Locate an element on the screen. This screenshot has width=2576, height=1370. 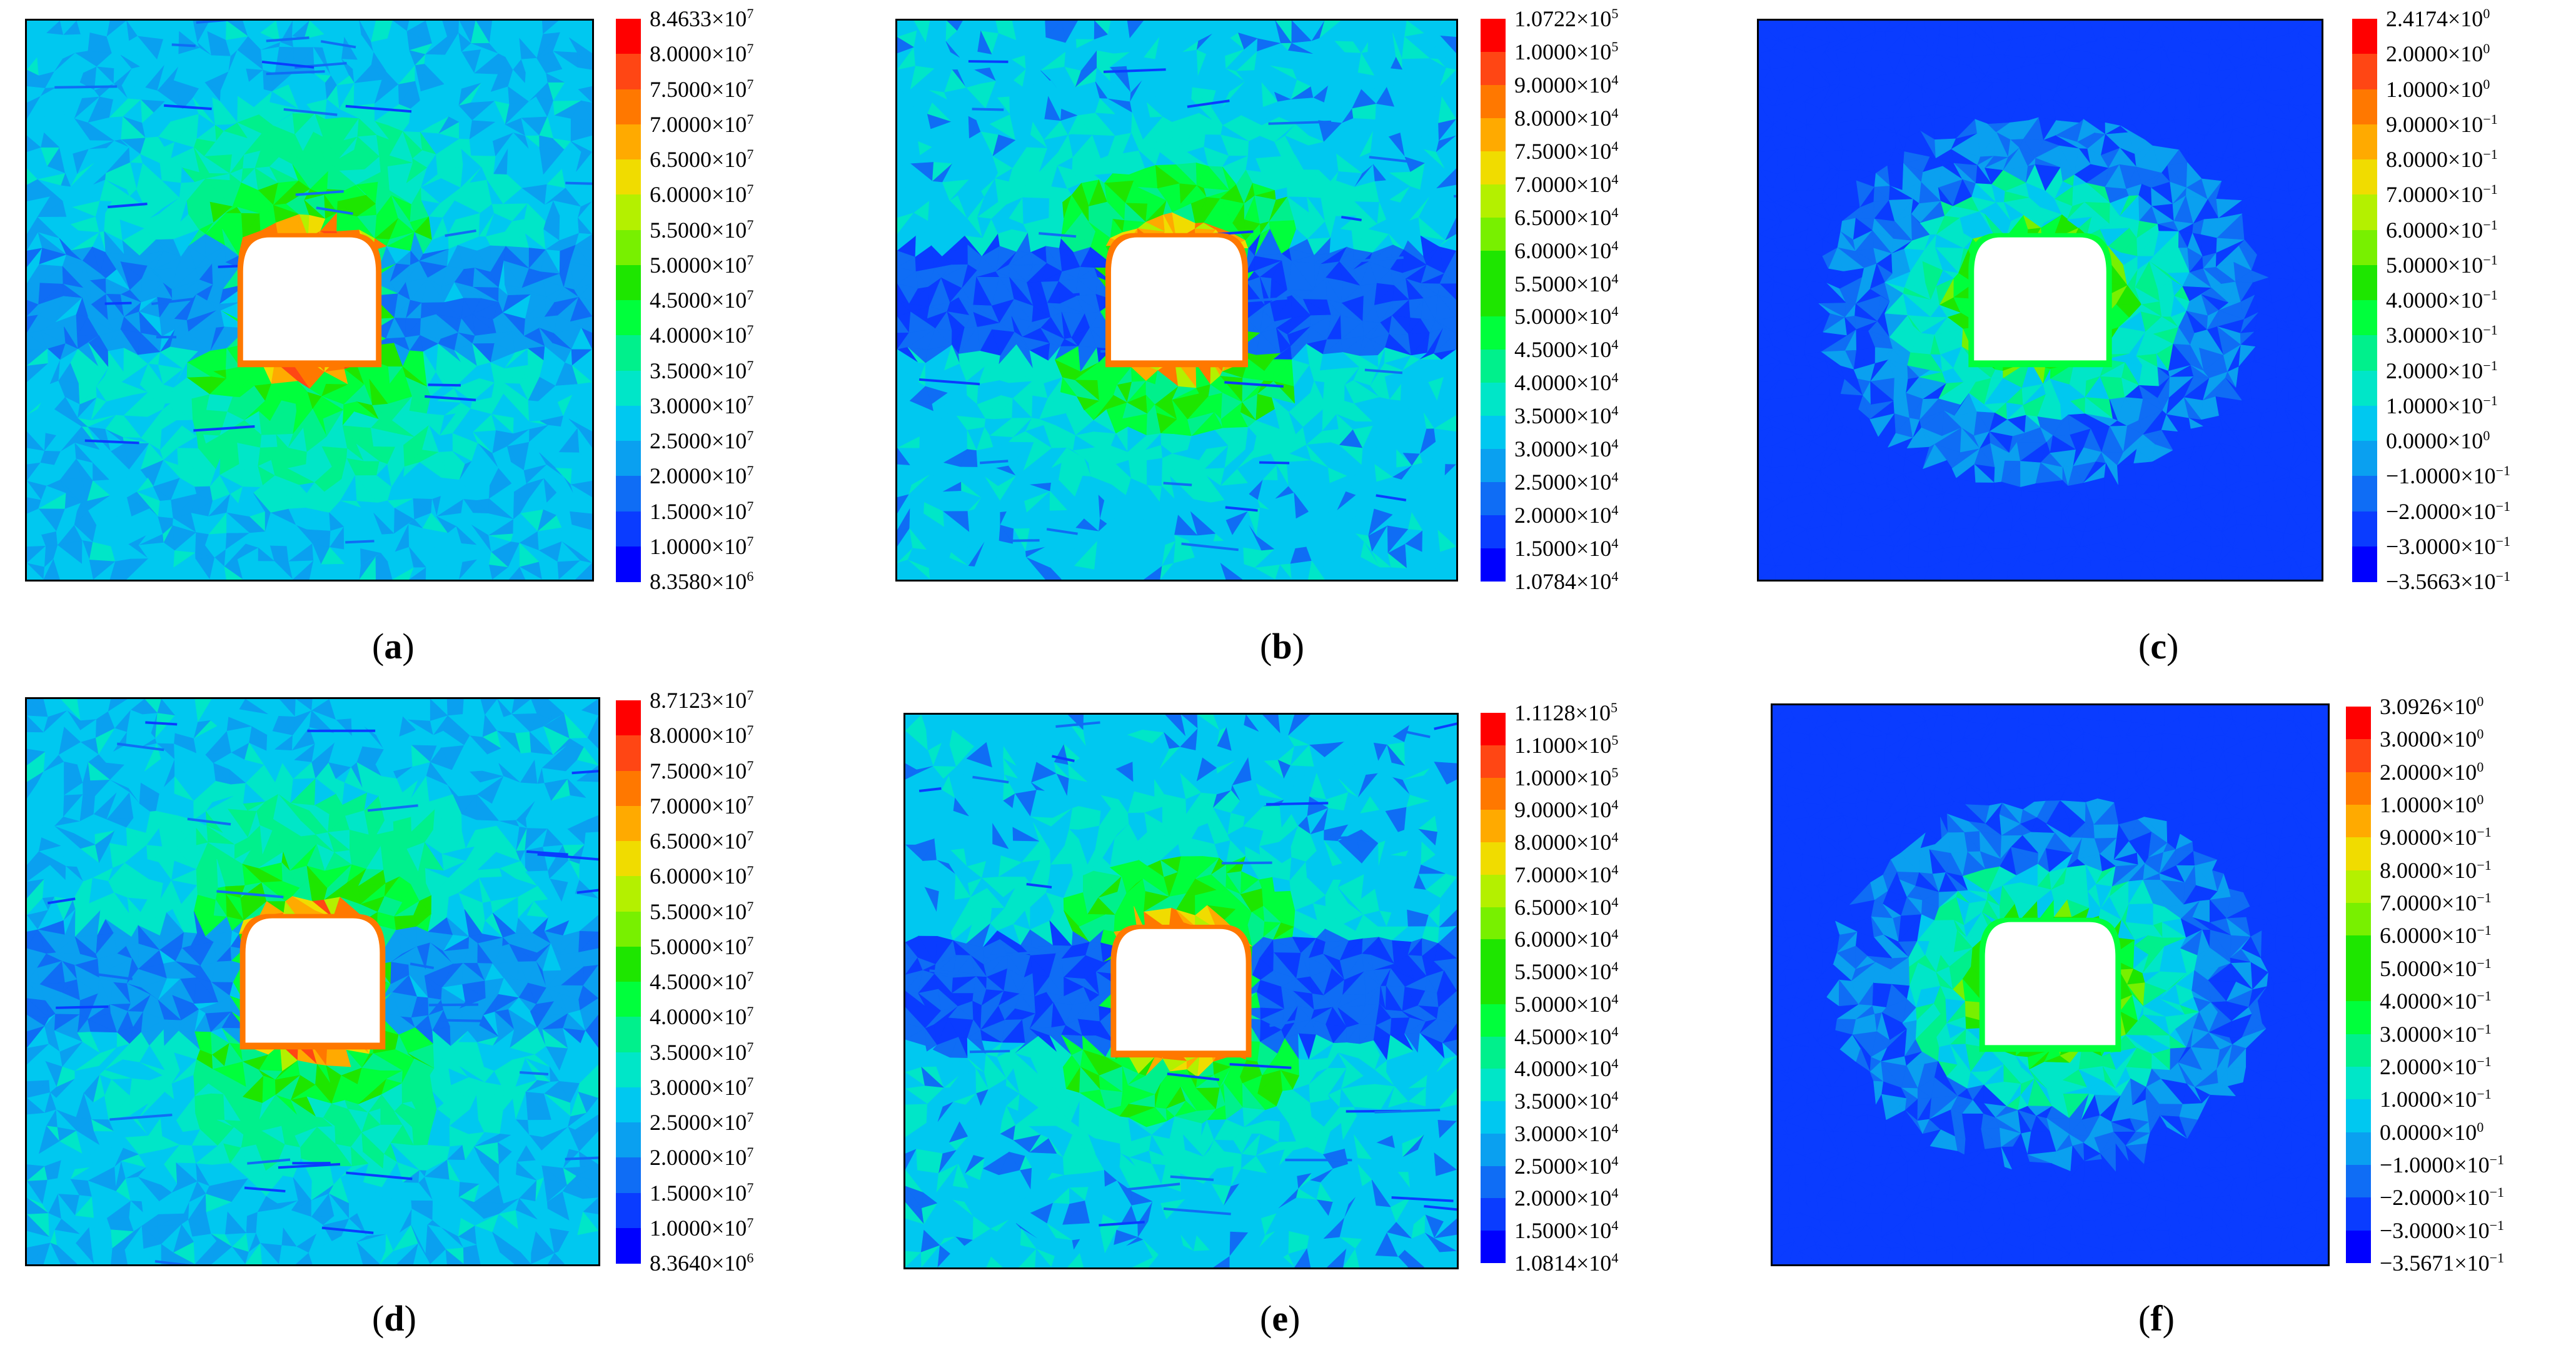
mesh-elements is located at coordinates (309, 300).